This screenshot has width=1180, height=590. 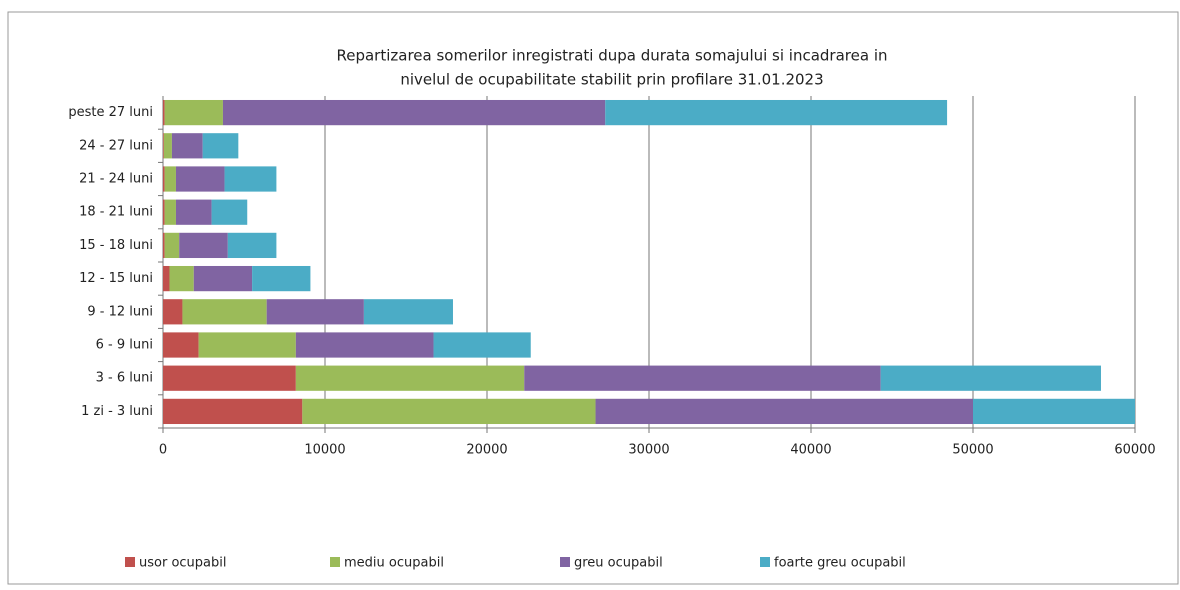 What do you see at coordinates (116, 145) in the screenshot?
I see `y-tick-label: 24 - 27 luni` at bounding box center [116, 145].